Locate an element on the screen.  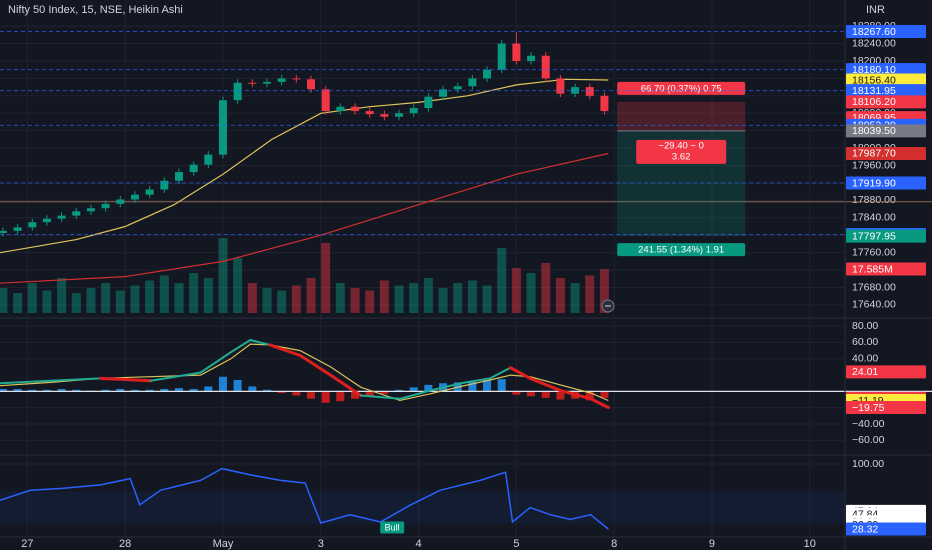
stop-label: 66.70 (0.37%) 0.75 is located at coordinates (681, 88).